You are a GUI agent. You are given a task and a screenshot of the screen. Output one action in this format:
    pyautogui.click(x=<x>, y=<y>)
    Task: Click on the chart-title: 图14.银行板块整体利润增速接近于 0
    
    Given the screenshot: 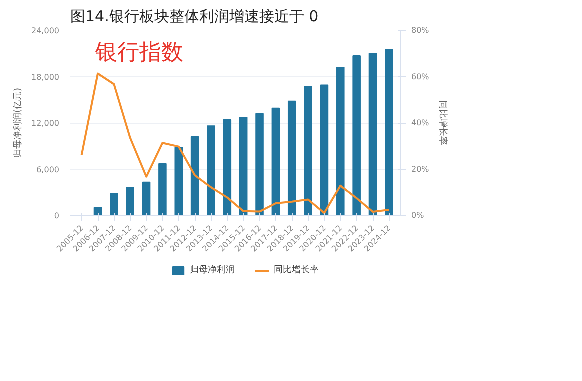 What is the action you would take?
    pyautogui.click(x=194, y=17)
    